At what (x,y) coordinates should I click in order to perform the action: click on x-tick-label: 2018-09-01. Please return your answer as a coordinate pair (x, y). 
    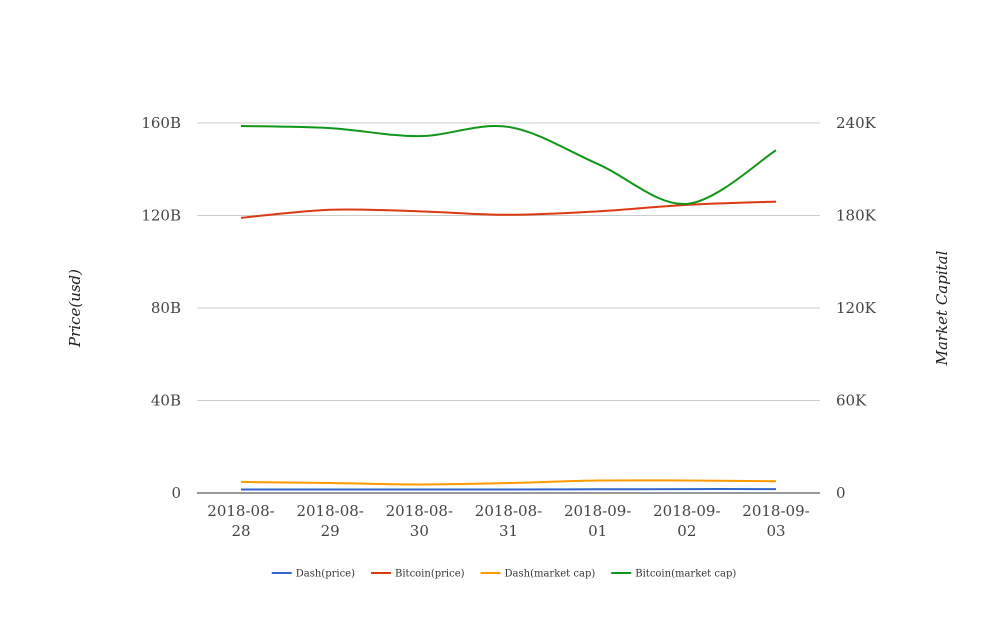
    Looking at the image, I should click on (597, 521).